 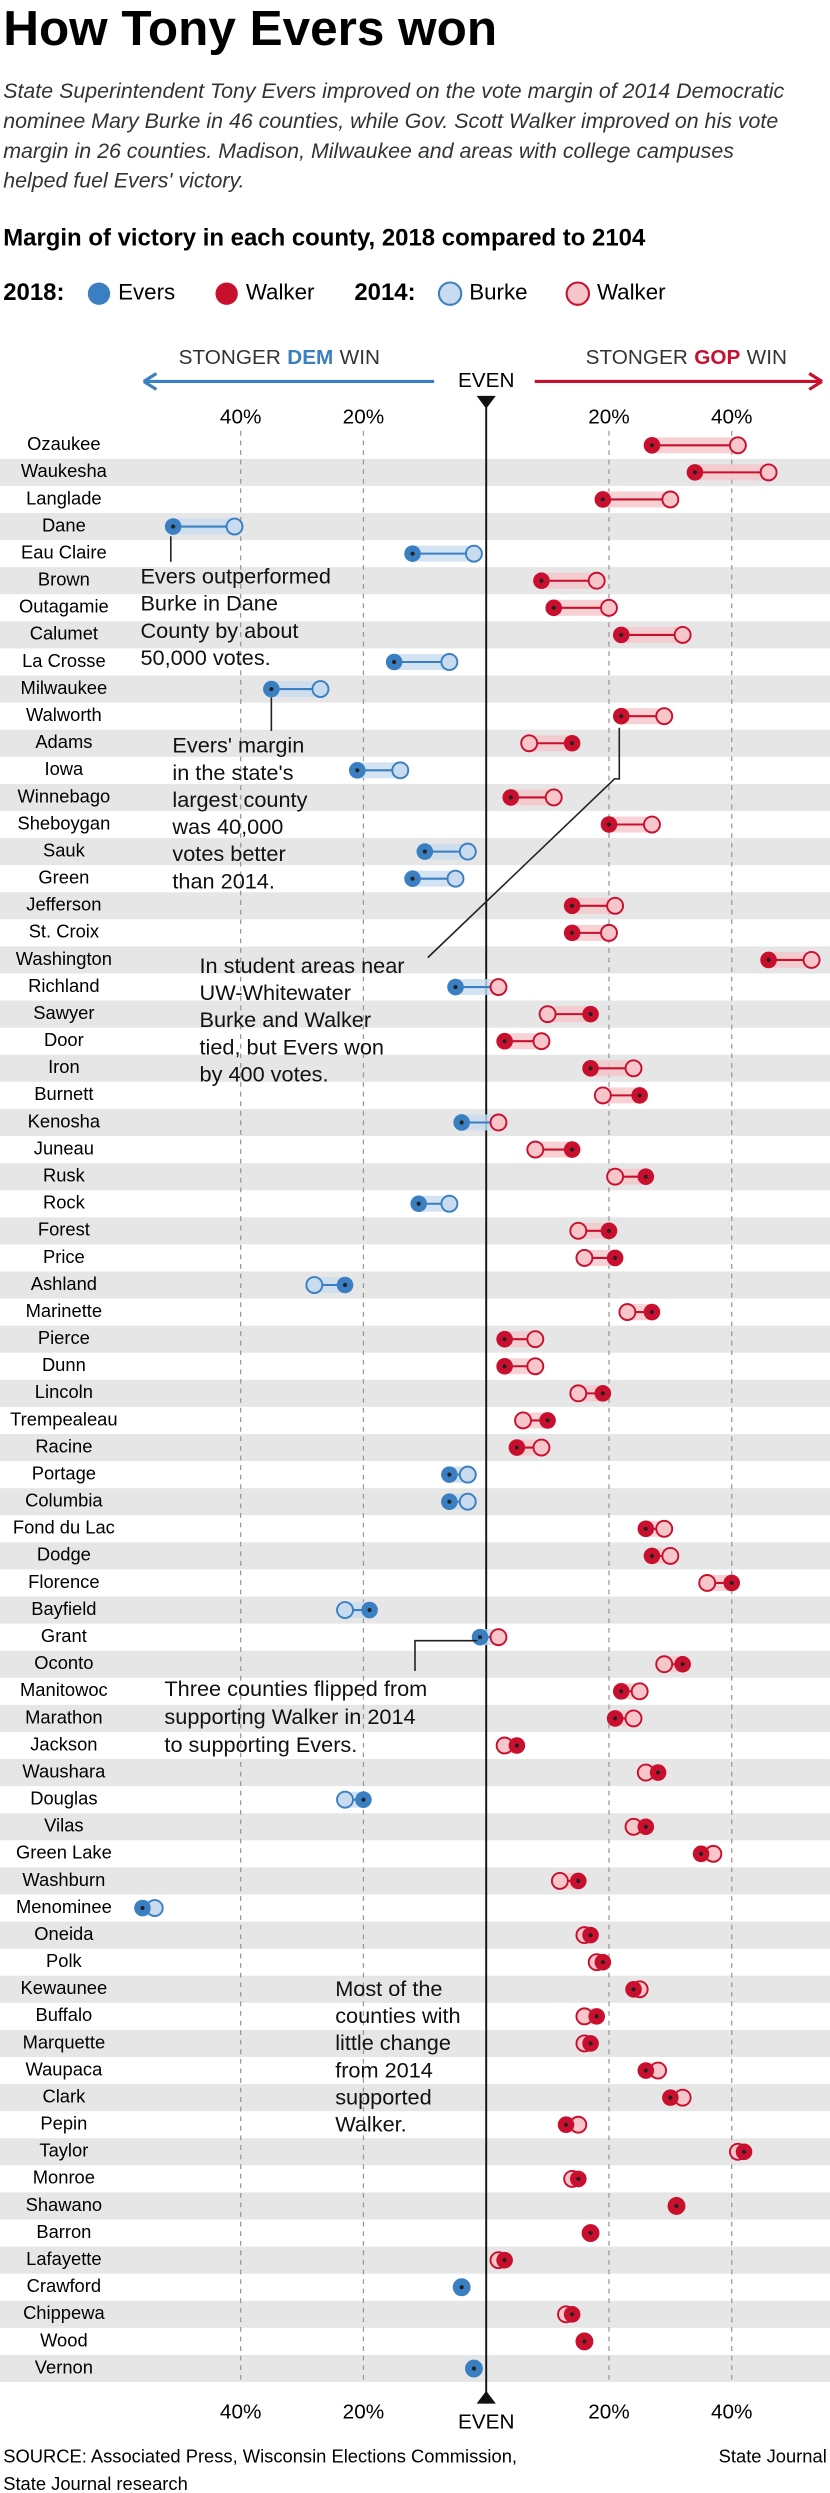 What do you see at coordinates (95, 2483) in the screenshot?
I see `source: State Journal research` at bounding box center [95, 2483].